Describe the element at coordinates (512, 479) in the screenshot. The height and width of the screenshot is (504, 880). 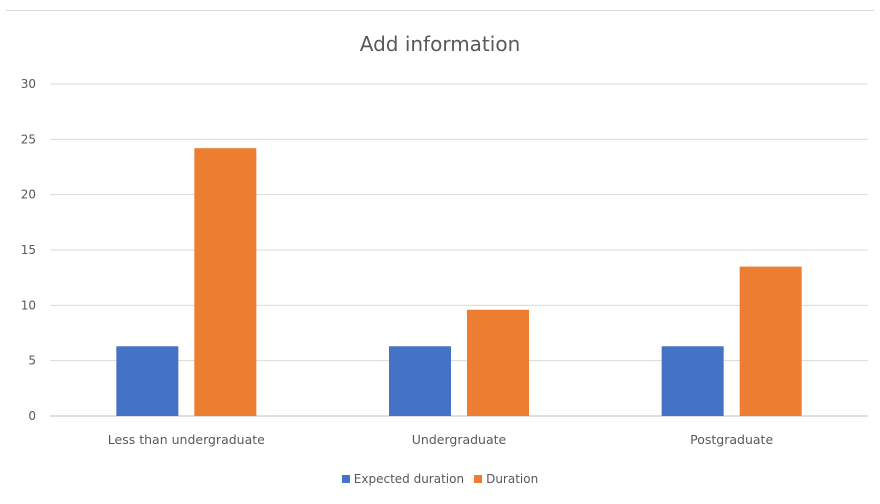
I see `legend-label-duration: Duration` at that location.